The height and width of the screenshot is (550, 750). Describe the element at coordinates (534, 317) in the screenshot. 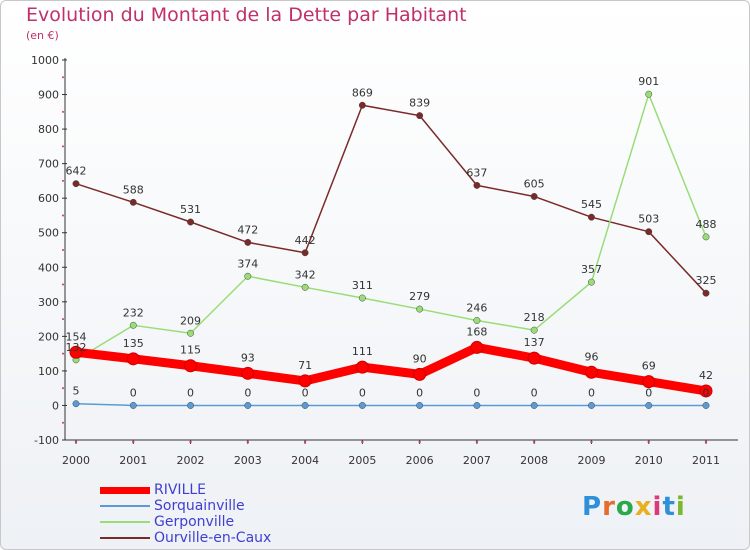

I see `data-label-gerponville: 218` at that location.